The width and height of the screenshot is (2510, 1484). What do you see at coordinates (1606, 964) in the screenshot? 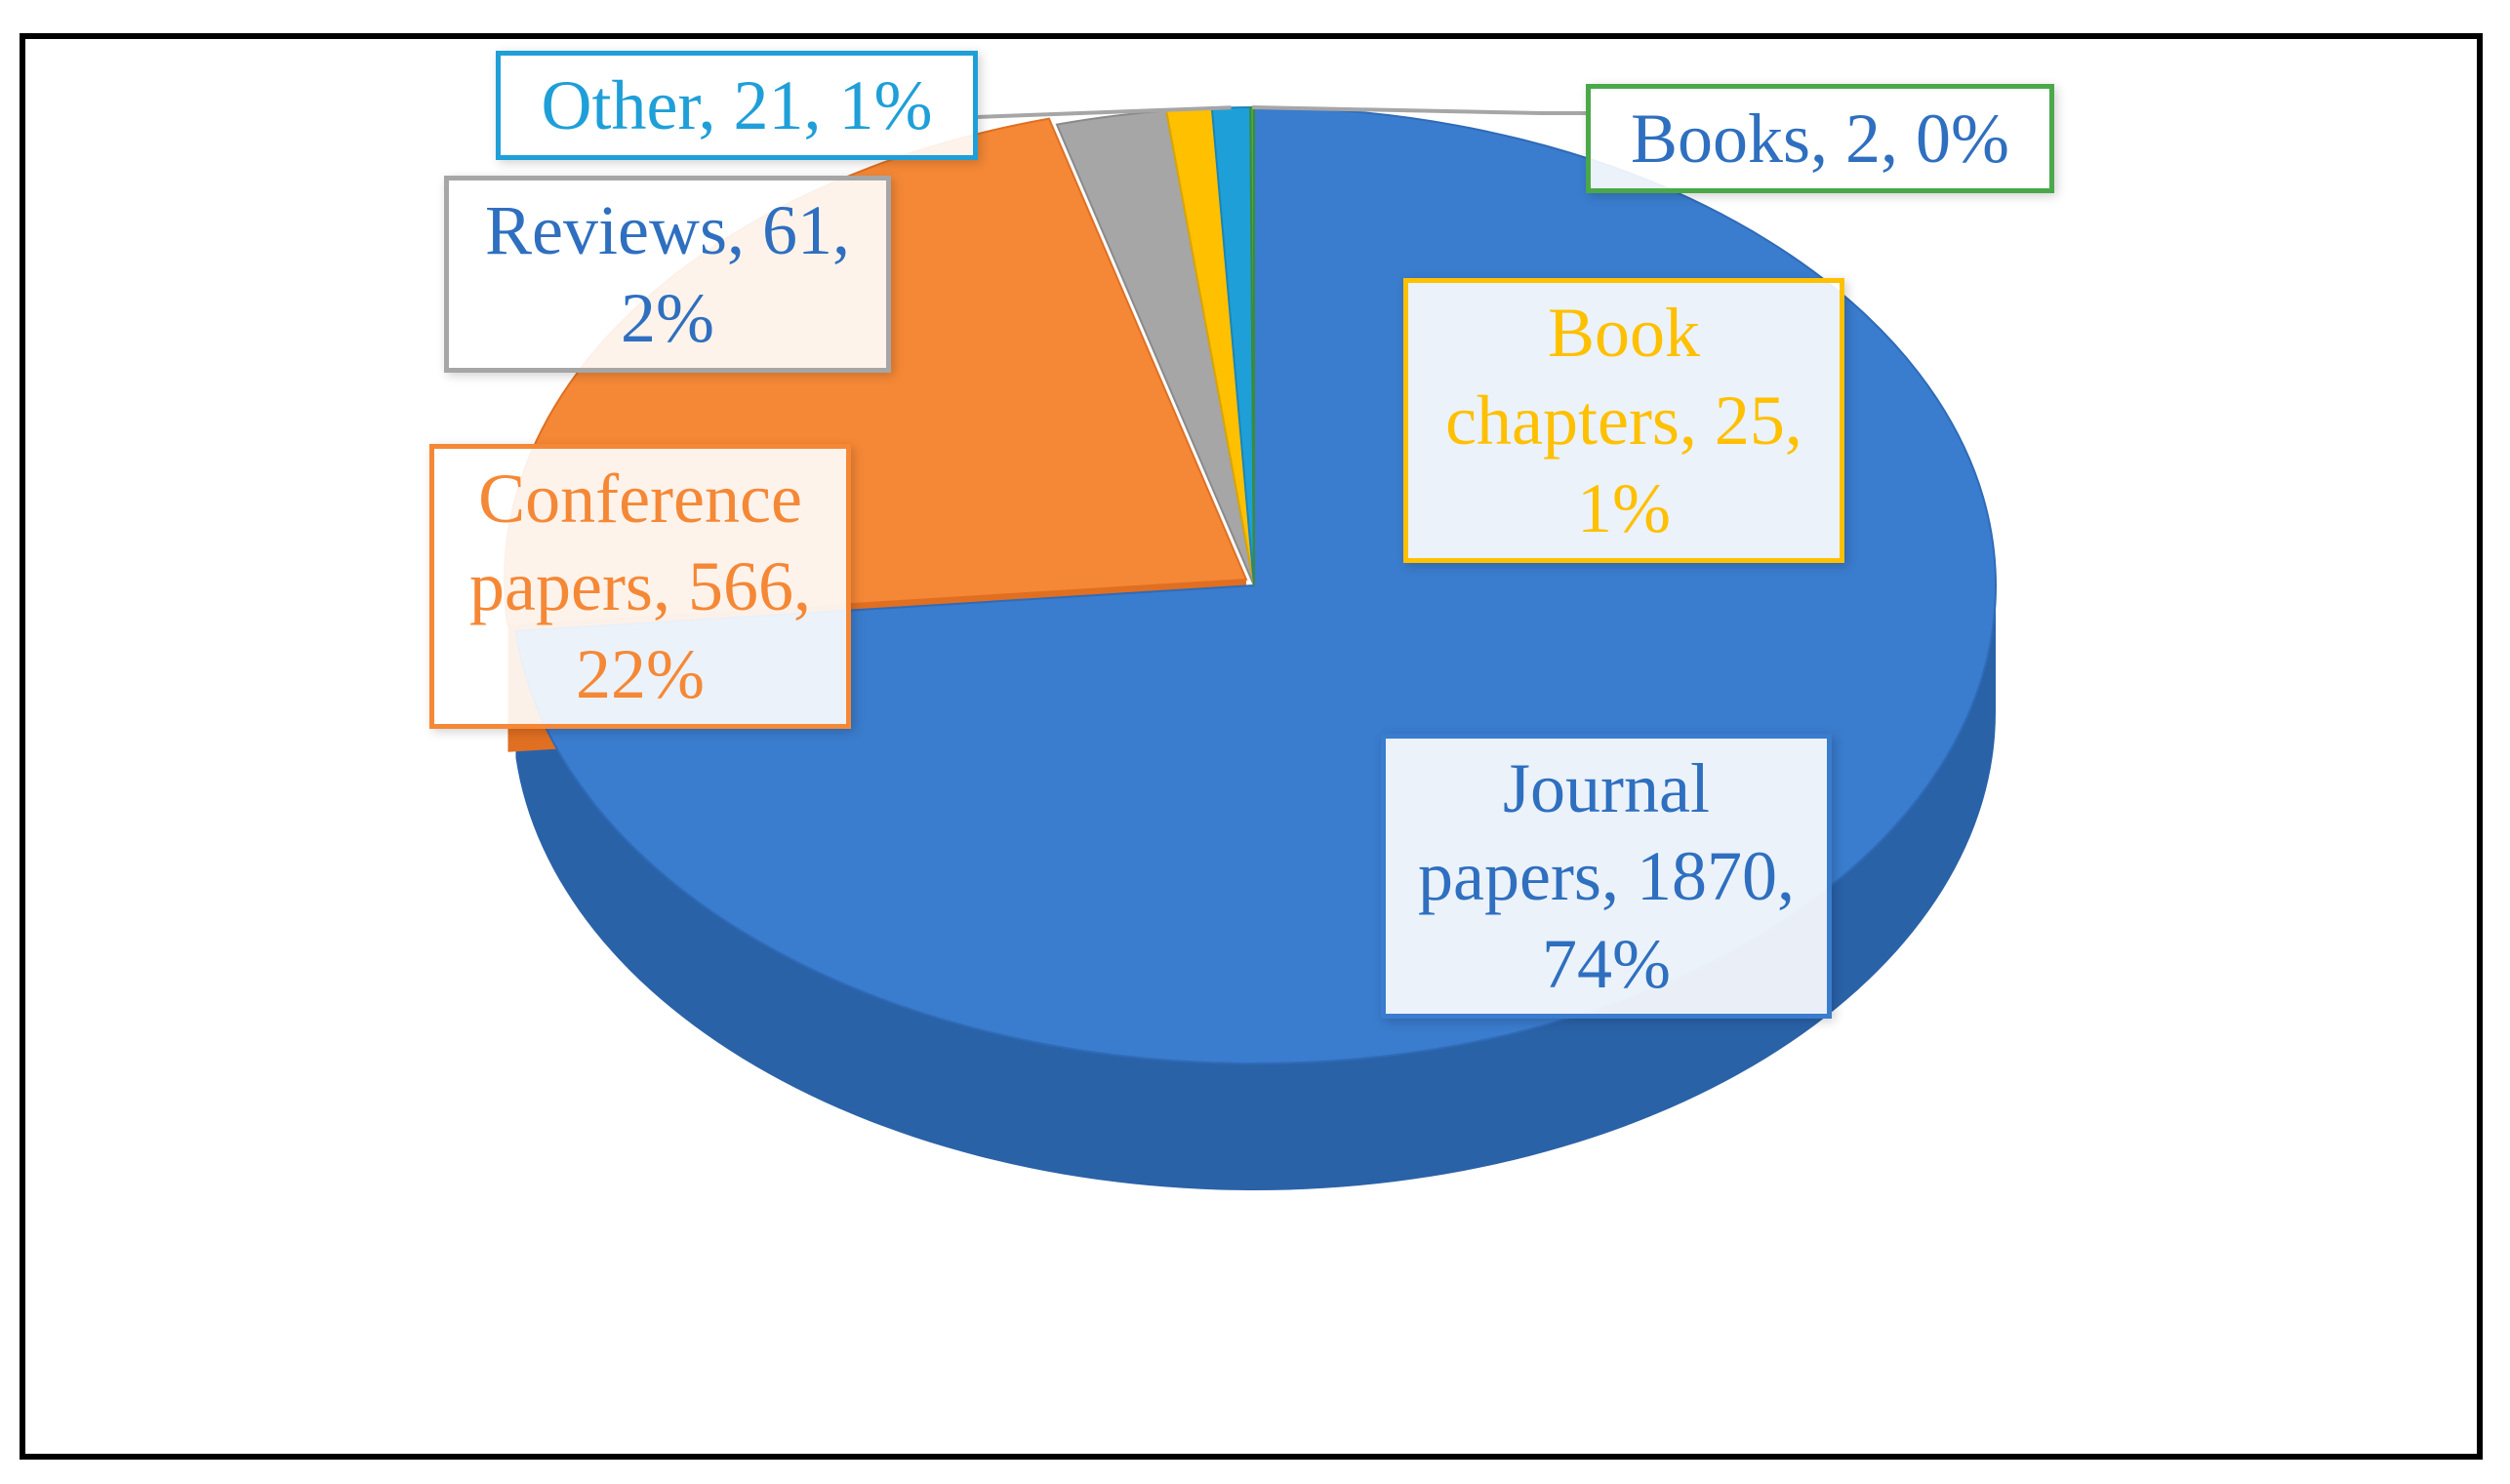
I see `label-line: 74%` at bounding box center [1606, 964].